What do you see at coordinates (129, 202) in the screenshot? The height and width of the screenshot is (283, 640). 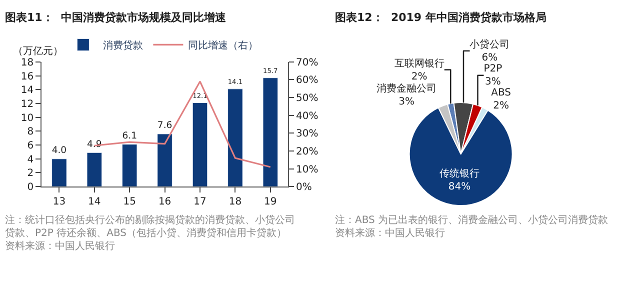 I see `x-tick-label: 15` at bounding box center [129, 202].